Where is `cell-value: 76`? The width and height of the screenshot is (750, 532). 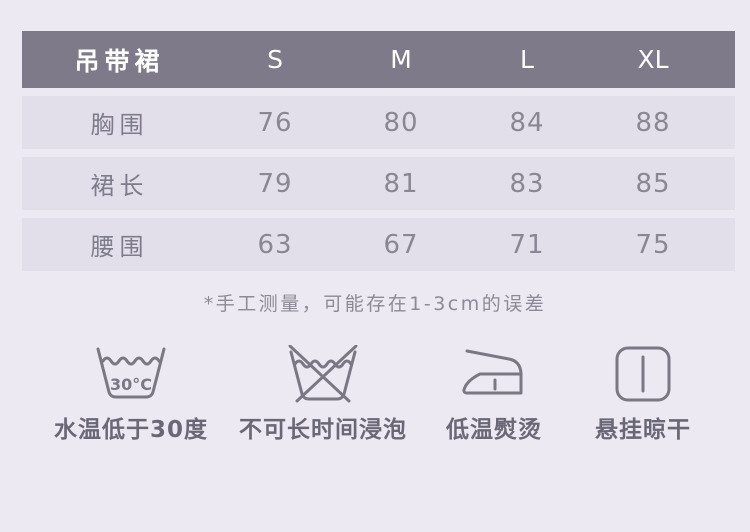
cell-value: 76 is located at coordinates (275, 122).